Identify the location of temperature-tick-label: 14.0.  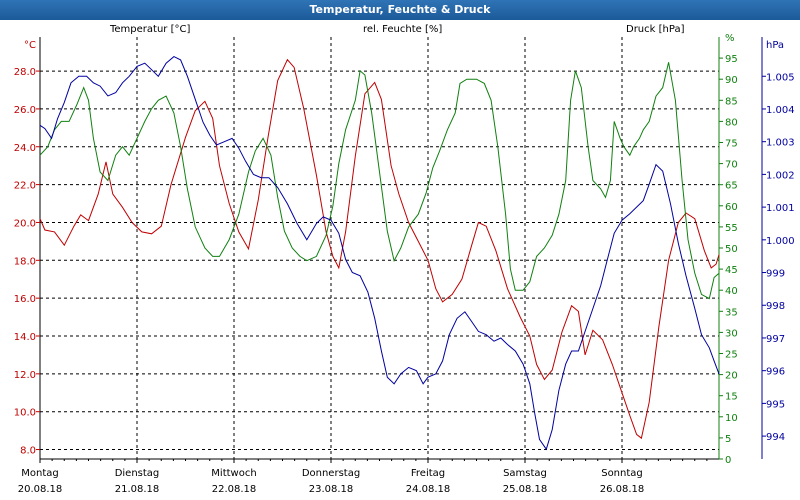
(25, 337).